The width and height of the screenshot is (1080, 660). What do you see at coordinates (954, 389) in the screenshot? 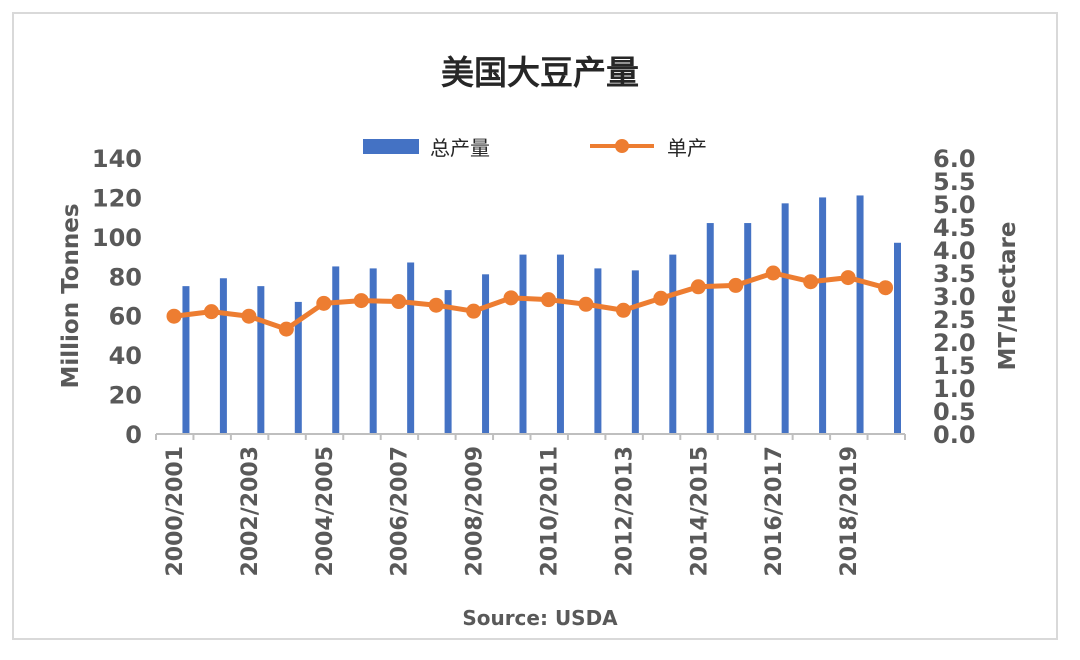
I see `y2-tick-label: 1.0` at bounding box center [954, 389].